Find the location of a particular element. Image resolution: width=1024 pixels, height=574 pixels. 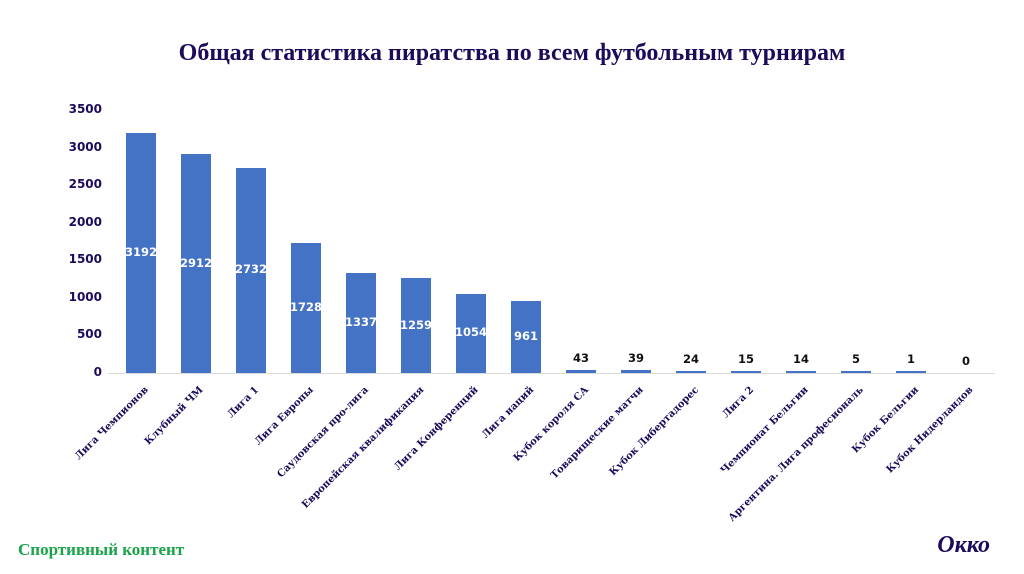

data-label: 43 is located at coordinates (580, 357).